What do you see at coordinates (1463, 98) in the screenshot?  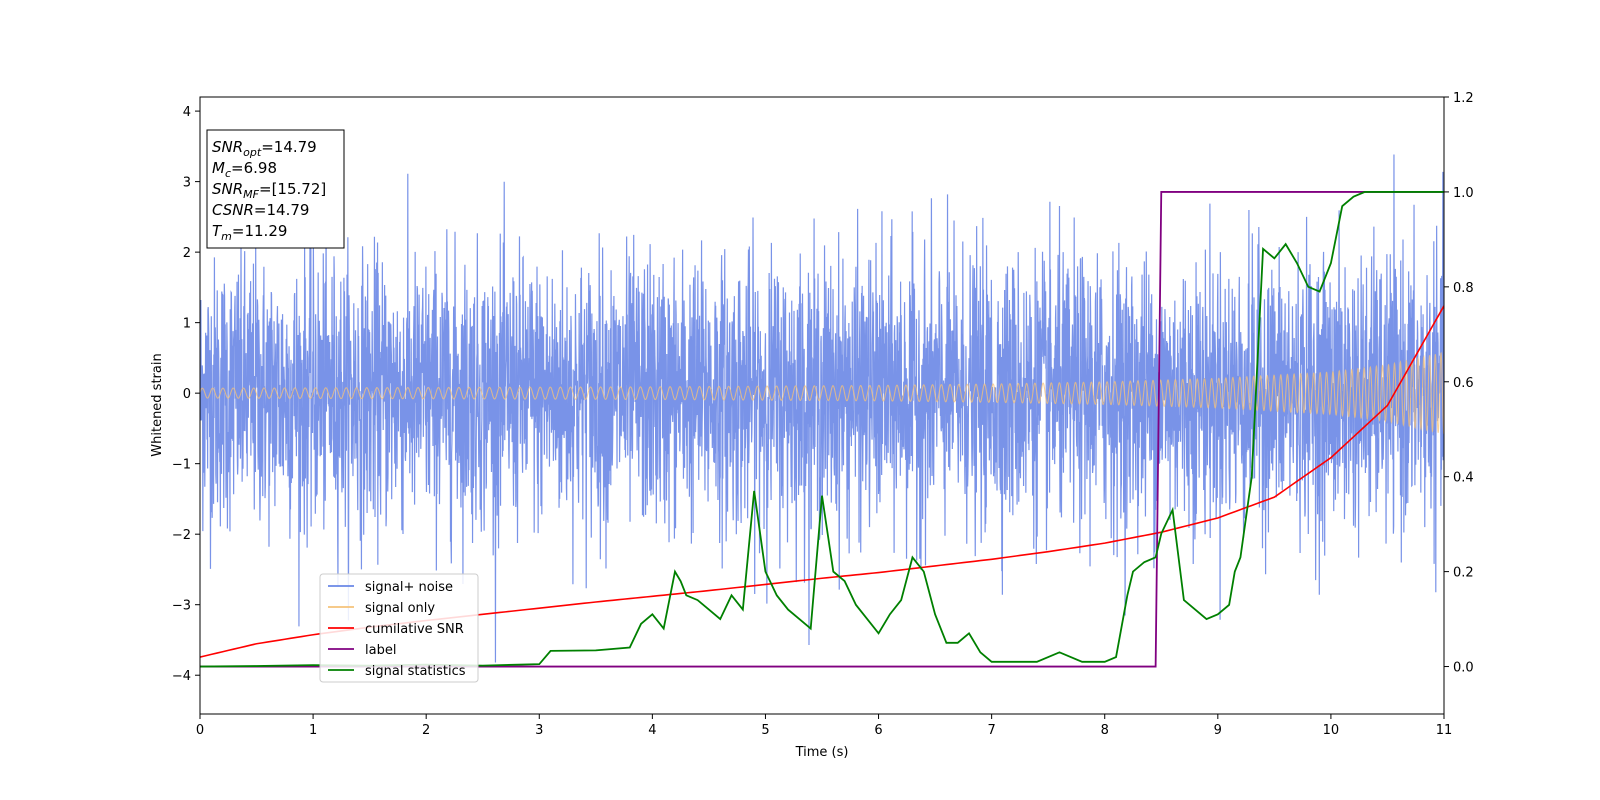 I see `y-right-tick-label: 1.2` at bounding box center [1463, 98].